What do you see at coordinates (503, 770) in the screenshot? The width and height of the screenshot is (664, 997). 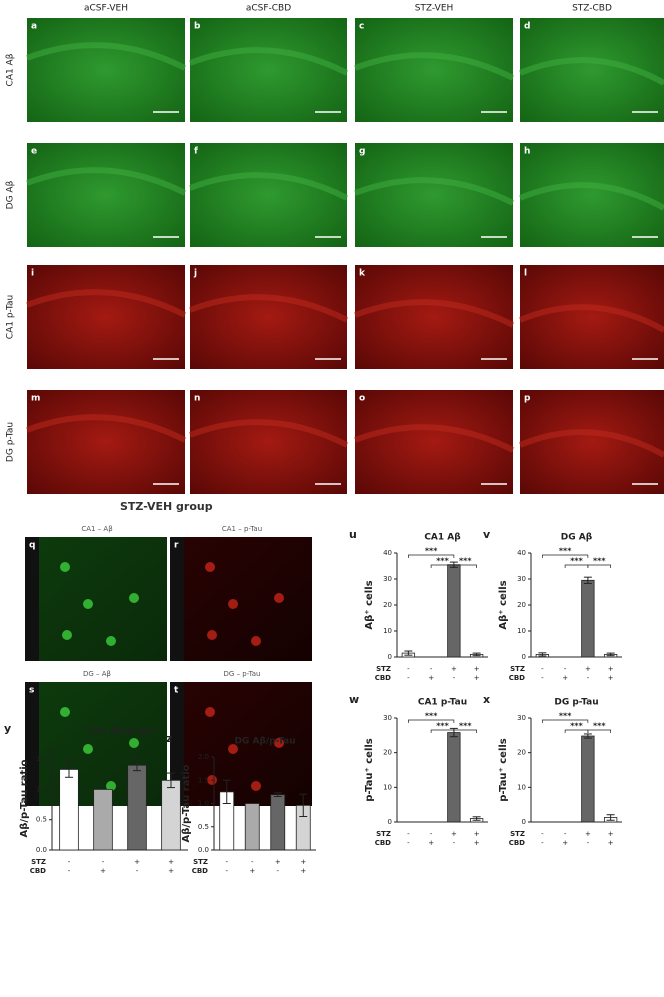 I see `y-axis-label: p-Tau⁺ cells` at bounding box center [503, 770].